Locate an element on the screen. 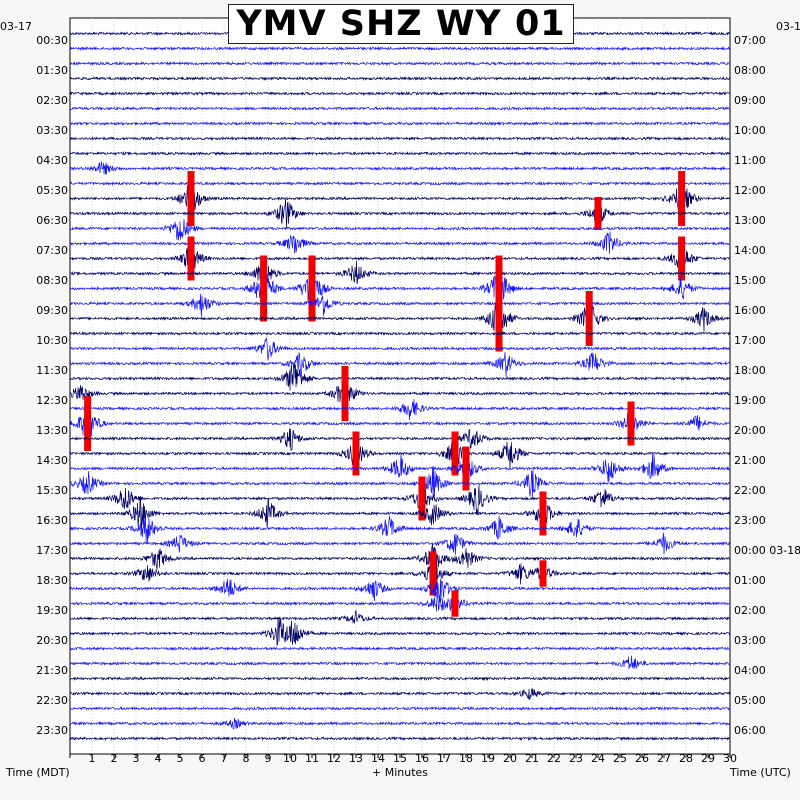  y-tick-label-right: 13:00 is located at coordinates (750, 220).